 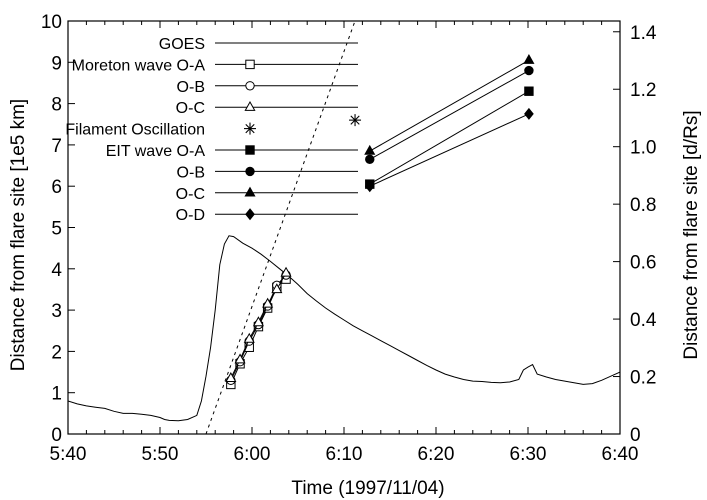 I want to click on x-tick-label: 6:20, so click(x=436, y=454).